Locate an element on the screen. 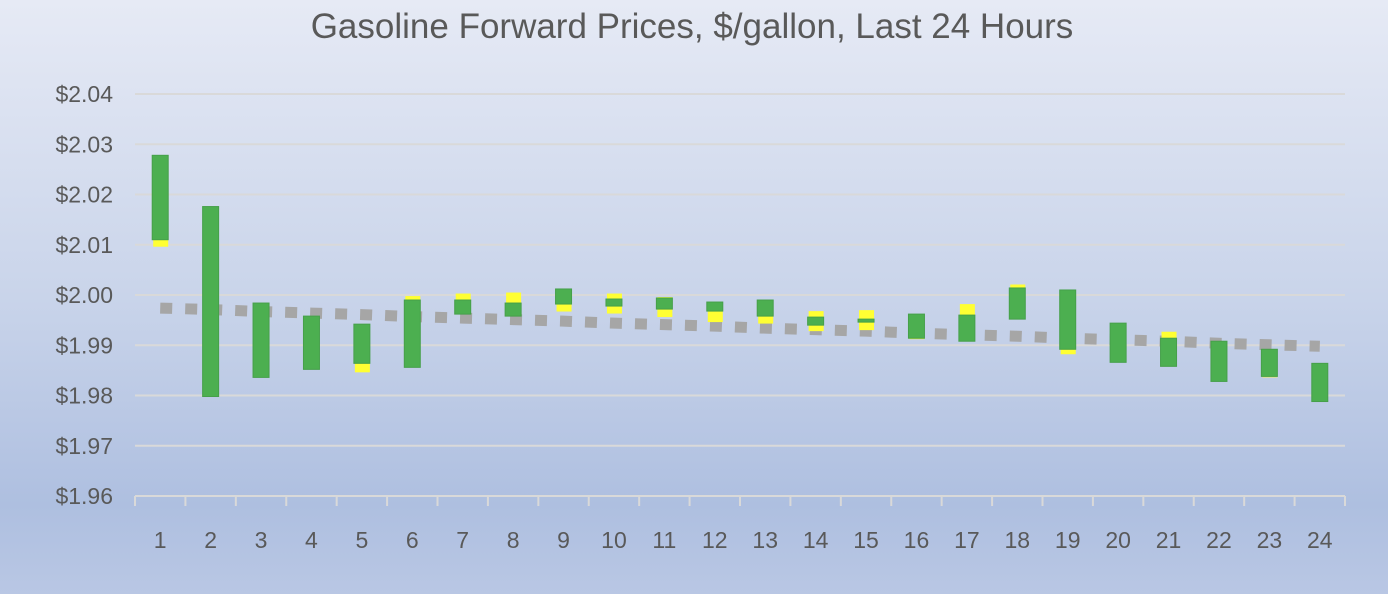  y-tick-label: $2.00 is located at coordinates (84, 295).